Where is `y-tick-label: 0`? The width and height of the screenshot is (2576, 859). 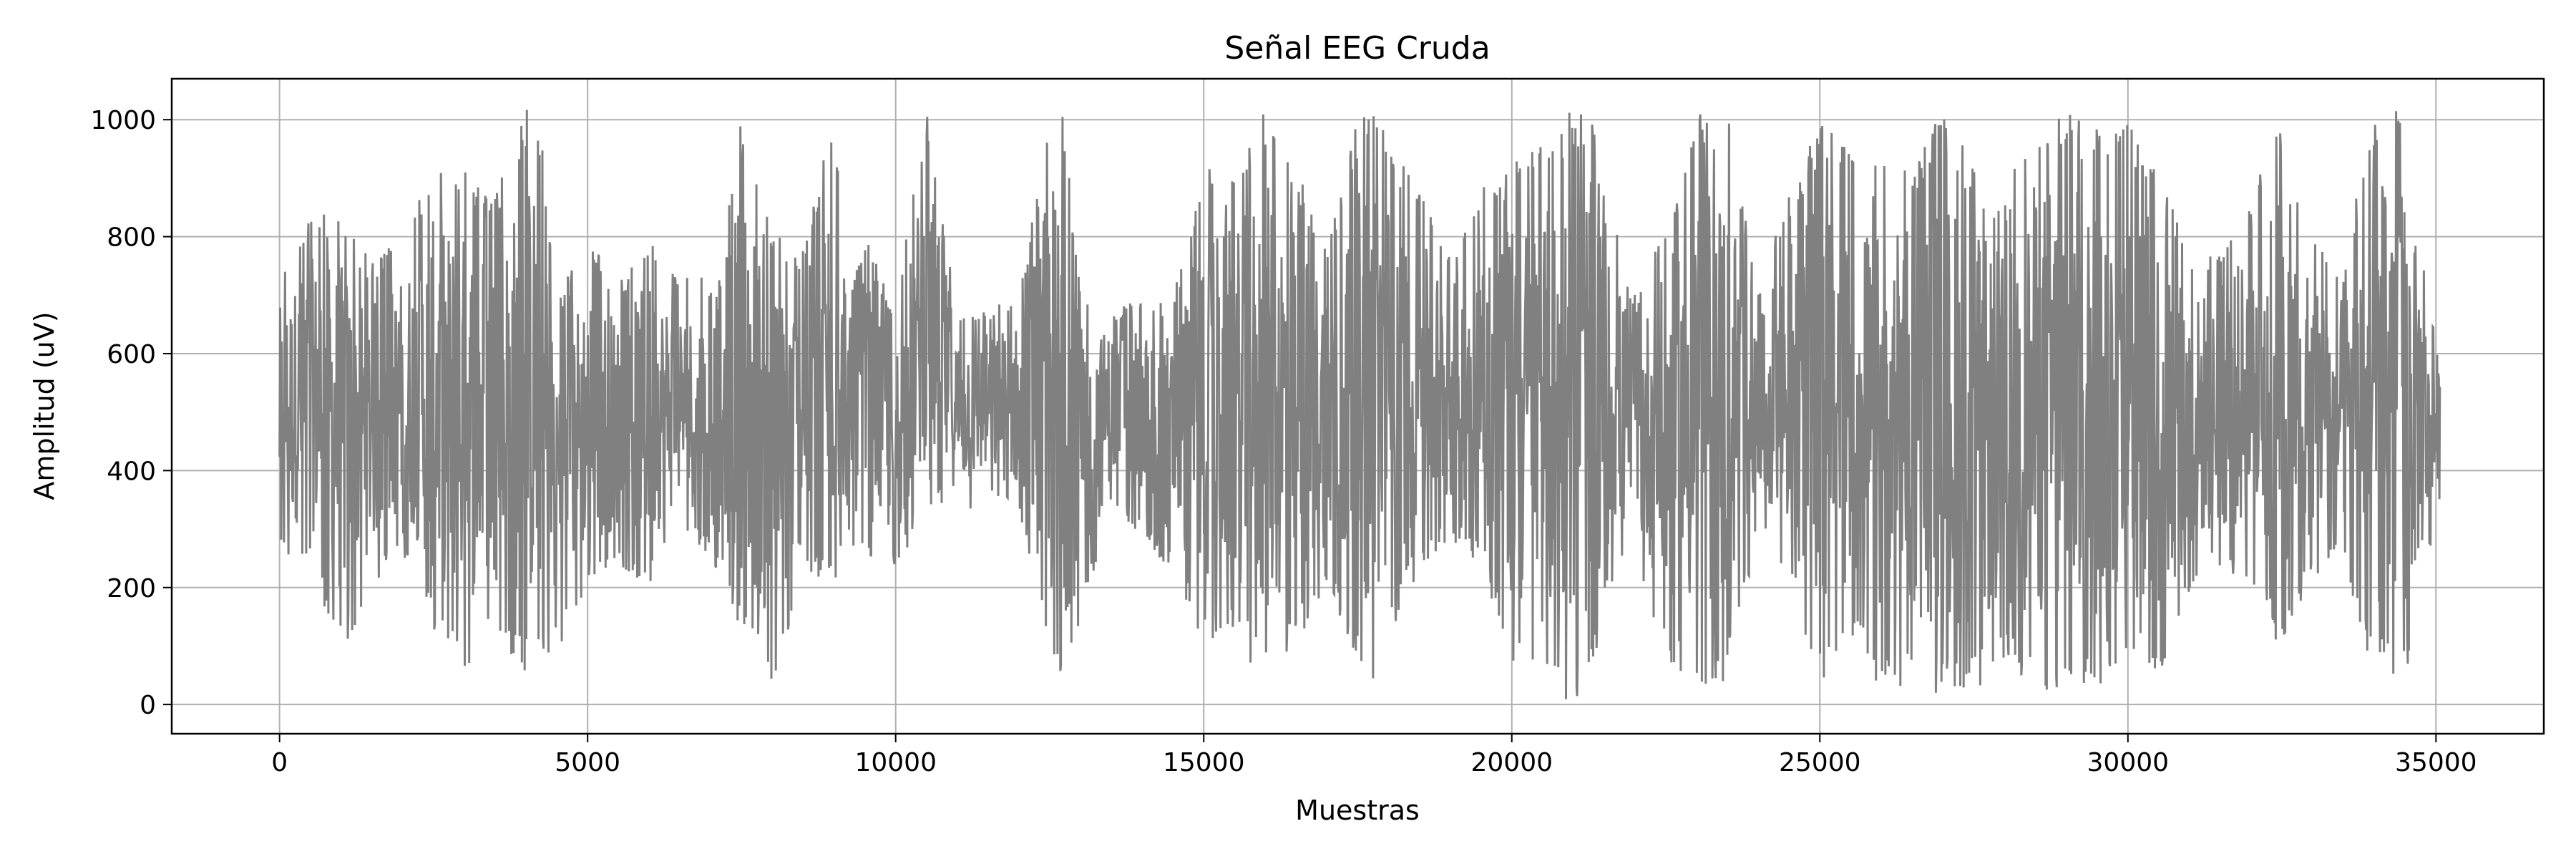
y-tick-label: 0 is located at coordinates (148, 705).